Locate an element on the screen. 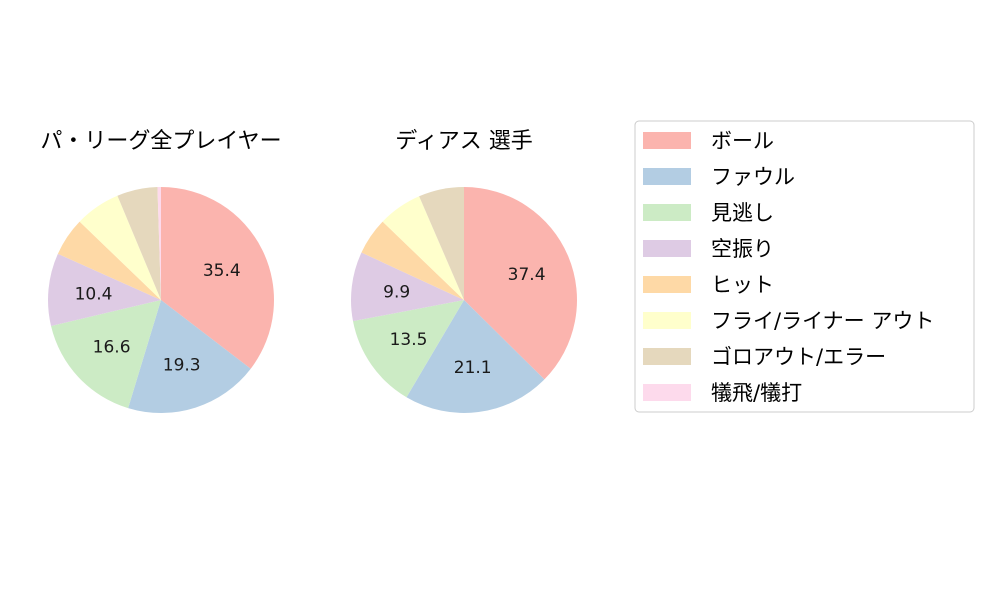 This screenshot has width=1000, height=600. legend-label: 見逃し is located at coordinates (742, 213).